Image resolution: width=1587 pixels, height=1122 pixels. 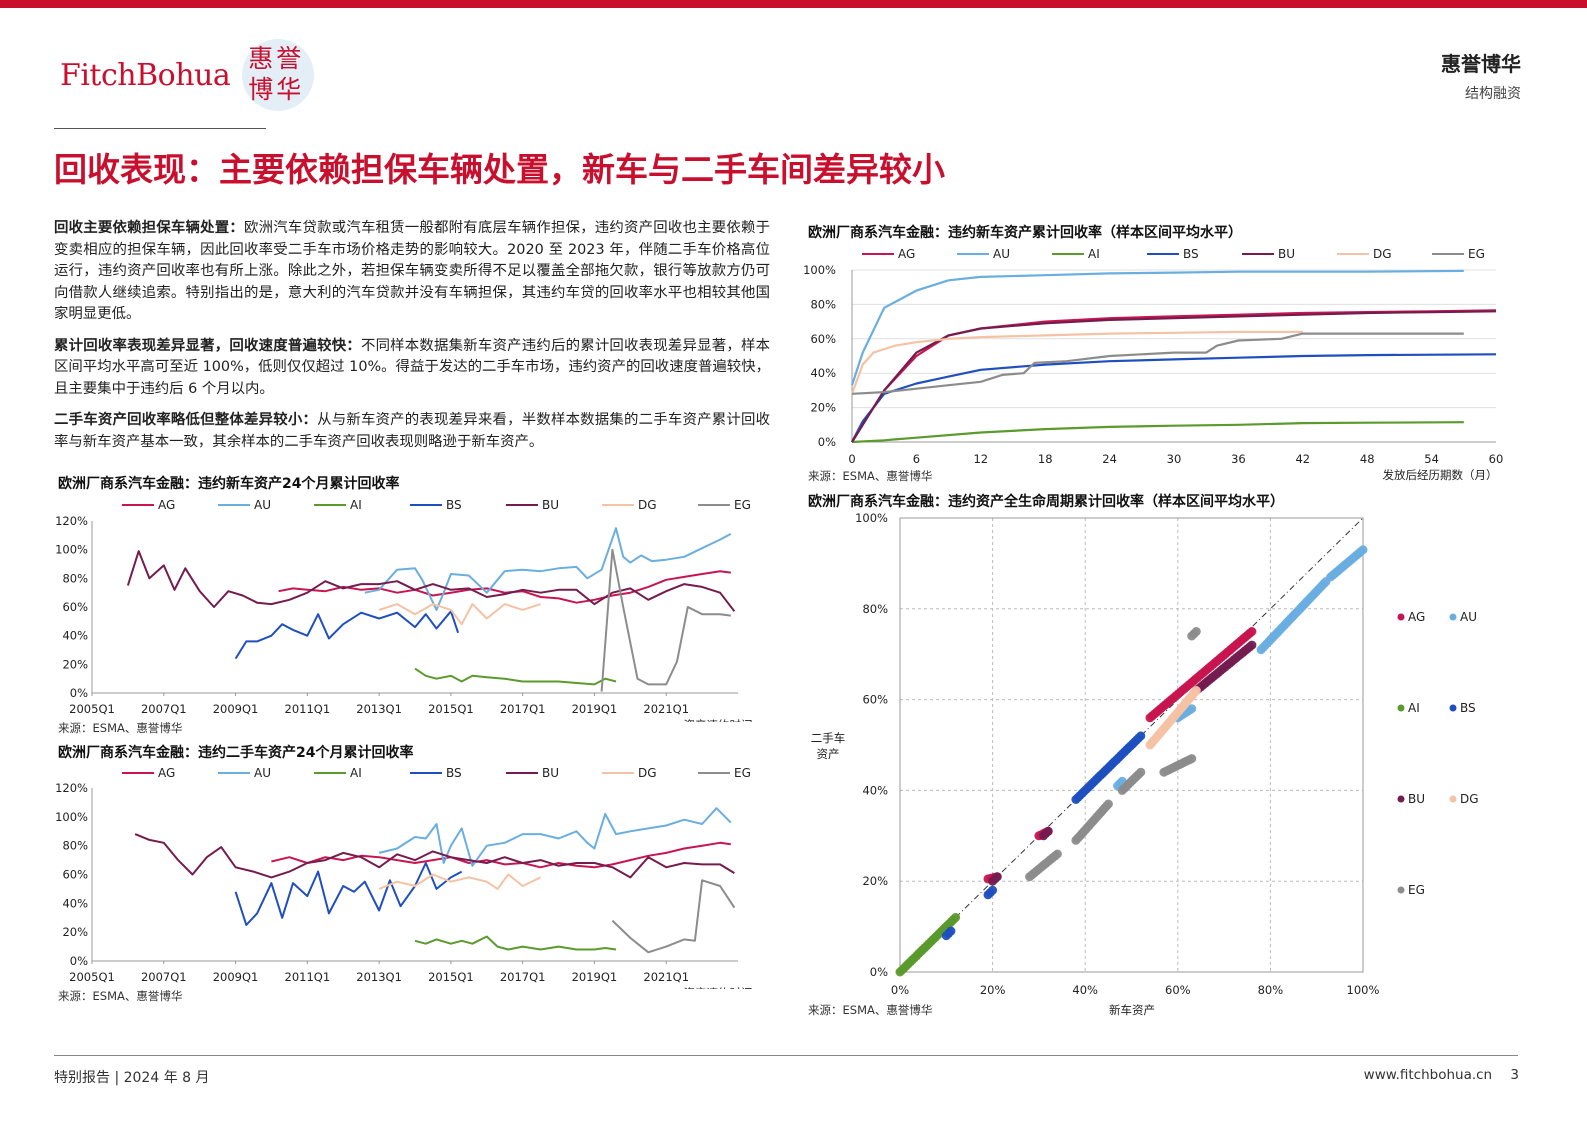 What do you see at coordinates (1493, 94) in the screenshot?
I see `brand-section: 结构融资` at bounding box center [1493, 94].